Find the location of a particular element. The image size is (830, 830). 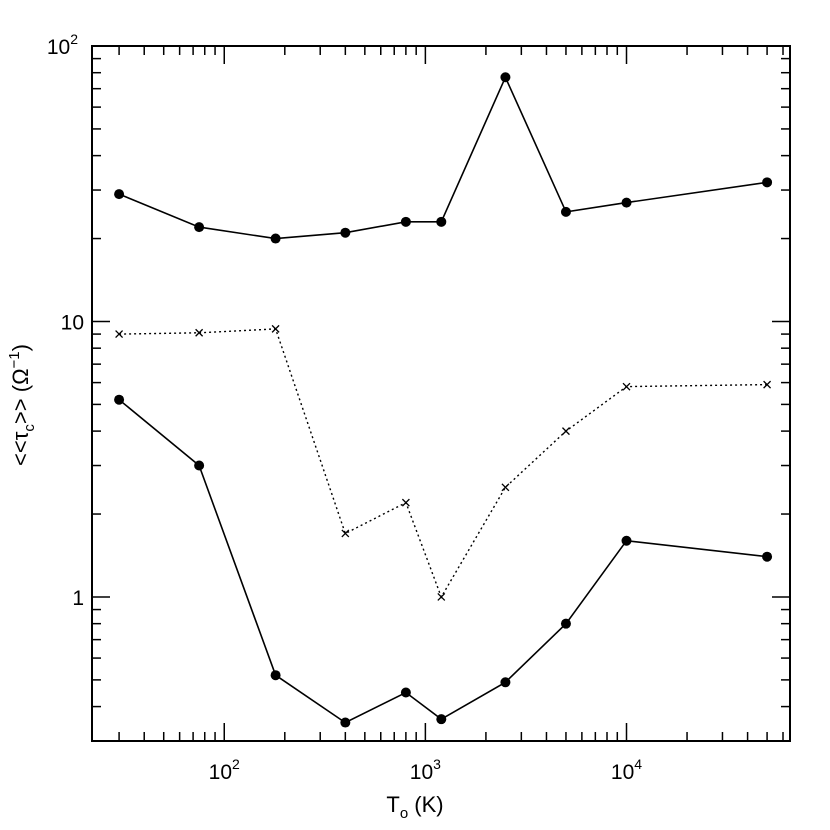

y-axis-label-close: ) is located at coordinates (20, 347).